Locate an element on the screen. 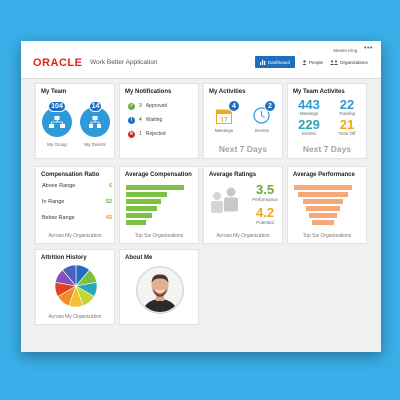 The width and height of the screenshot is (400, 400). notification-count: 3 is located at coordinates (140, 106).